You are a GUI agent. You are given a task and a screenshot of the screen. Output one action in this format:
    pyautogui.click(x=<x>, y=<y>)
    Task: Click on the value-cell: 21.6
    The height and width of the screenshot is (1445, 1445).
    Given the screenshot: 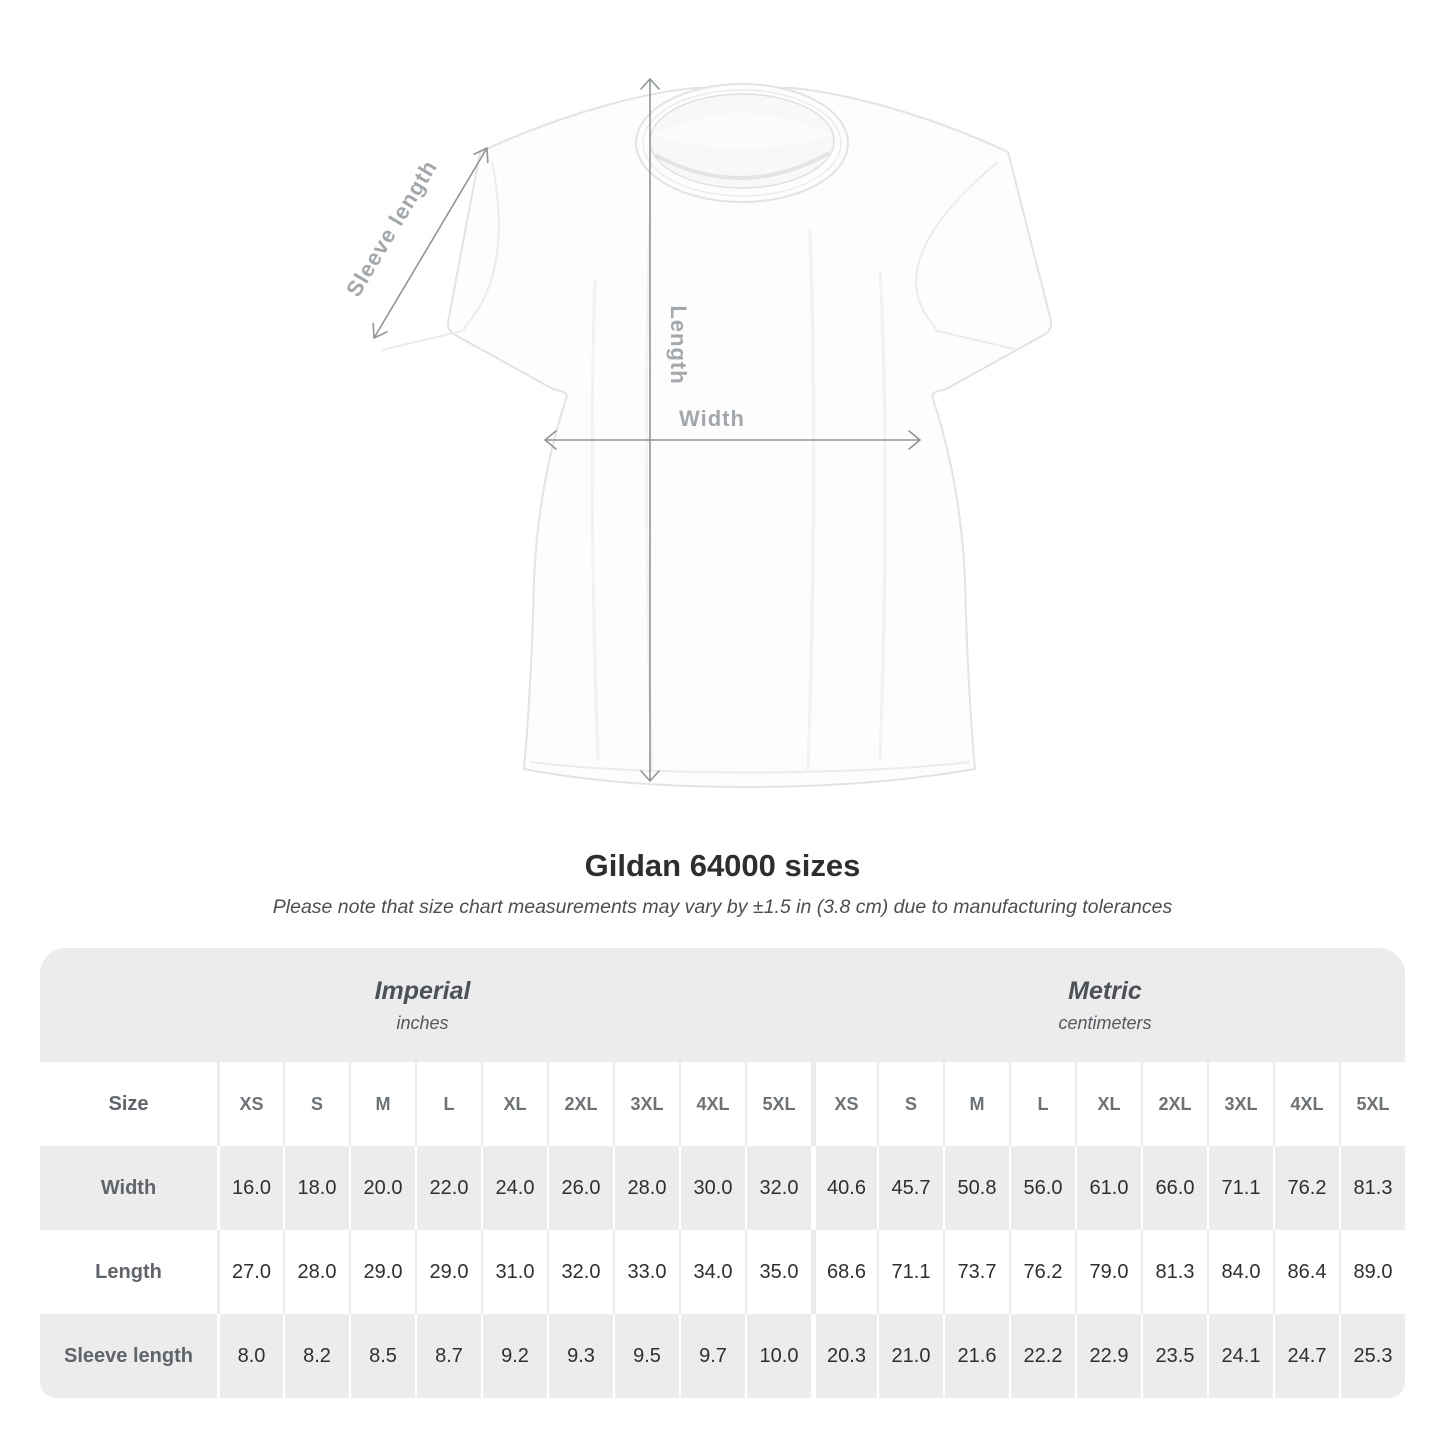 What is the action you would take?
    pyautogui.click(x=976, y=1356)
    